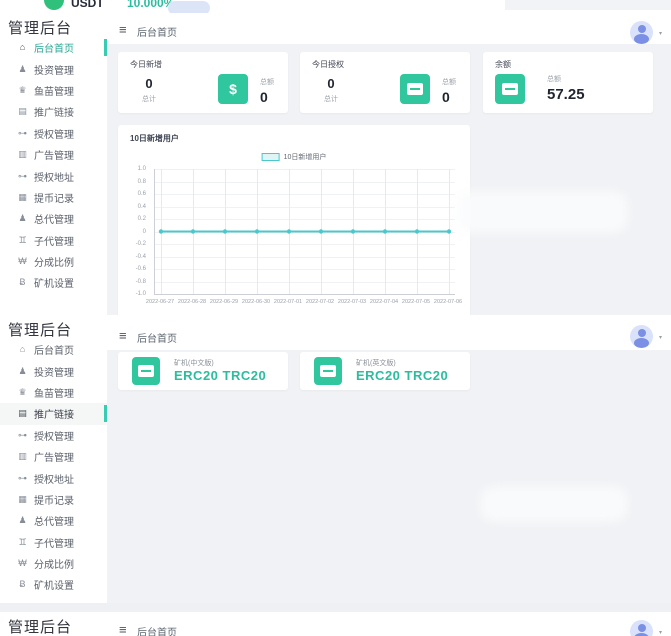 This screenshot has width=671, height=636. I want to click on ad-icon: ▥, so click(22, 456).